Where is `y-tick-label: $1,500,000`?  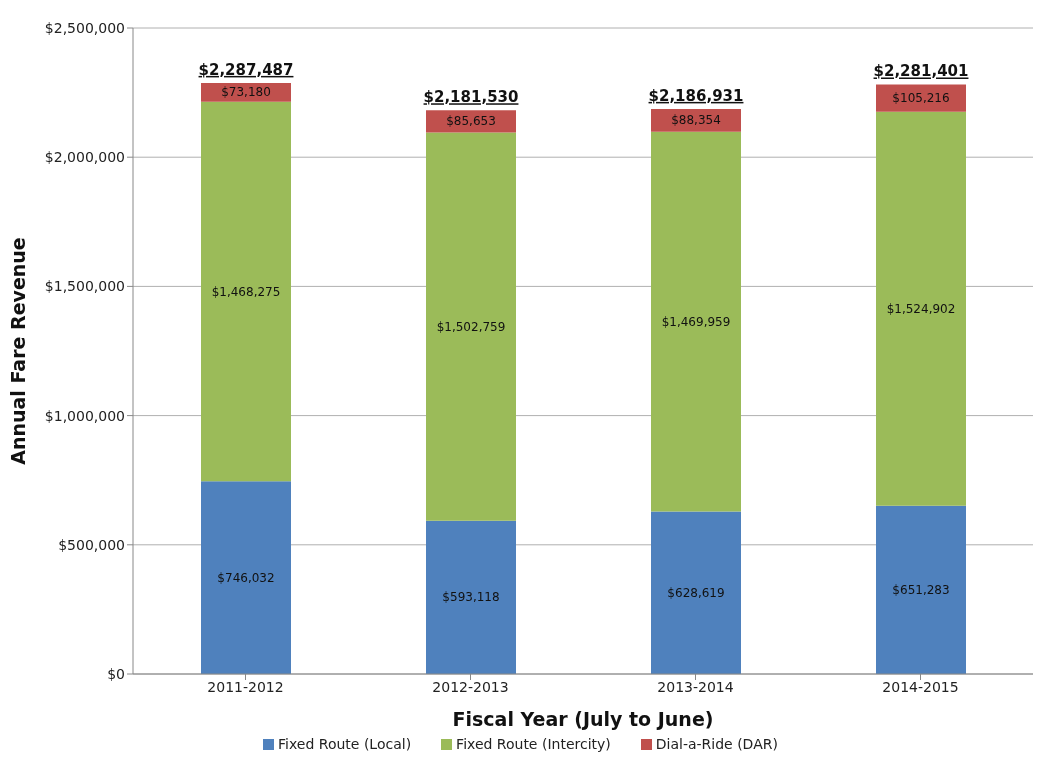
y-tick-label: $1,500,000 is located at coordinates (84, 286).